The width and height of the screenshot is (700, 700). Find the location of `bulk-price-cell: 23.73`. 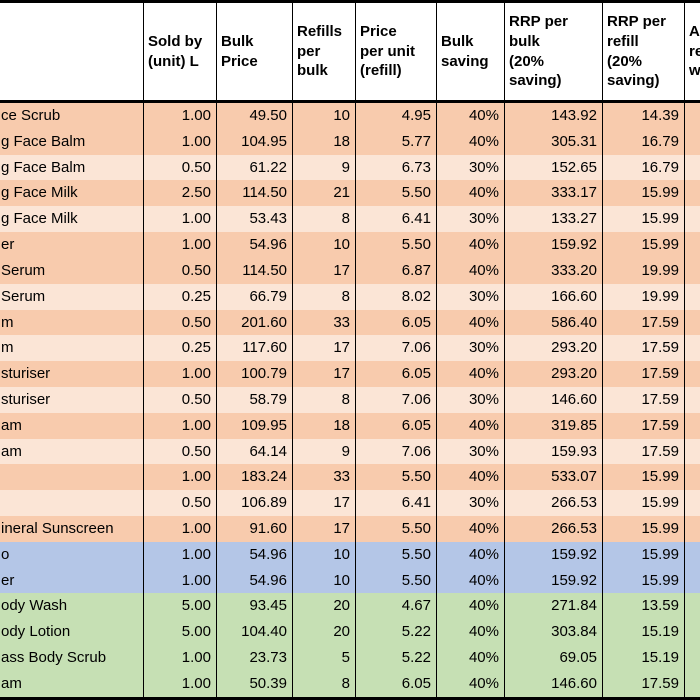

bulk-price-cell: 23.73 is located at coordinates (255, 658).